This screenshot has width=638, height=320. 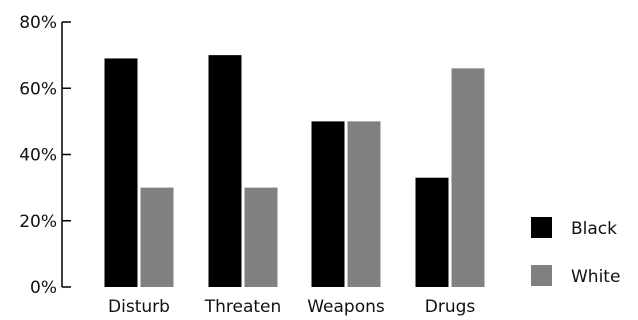 I want to click on bar-black-drugs, so click(x=432, y=232).